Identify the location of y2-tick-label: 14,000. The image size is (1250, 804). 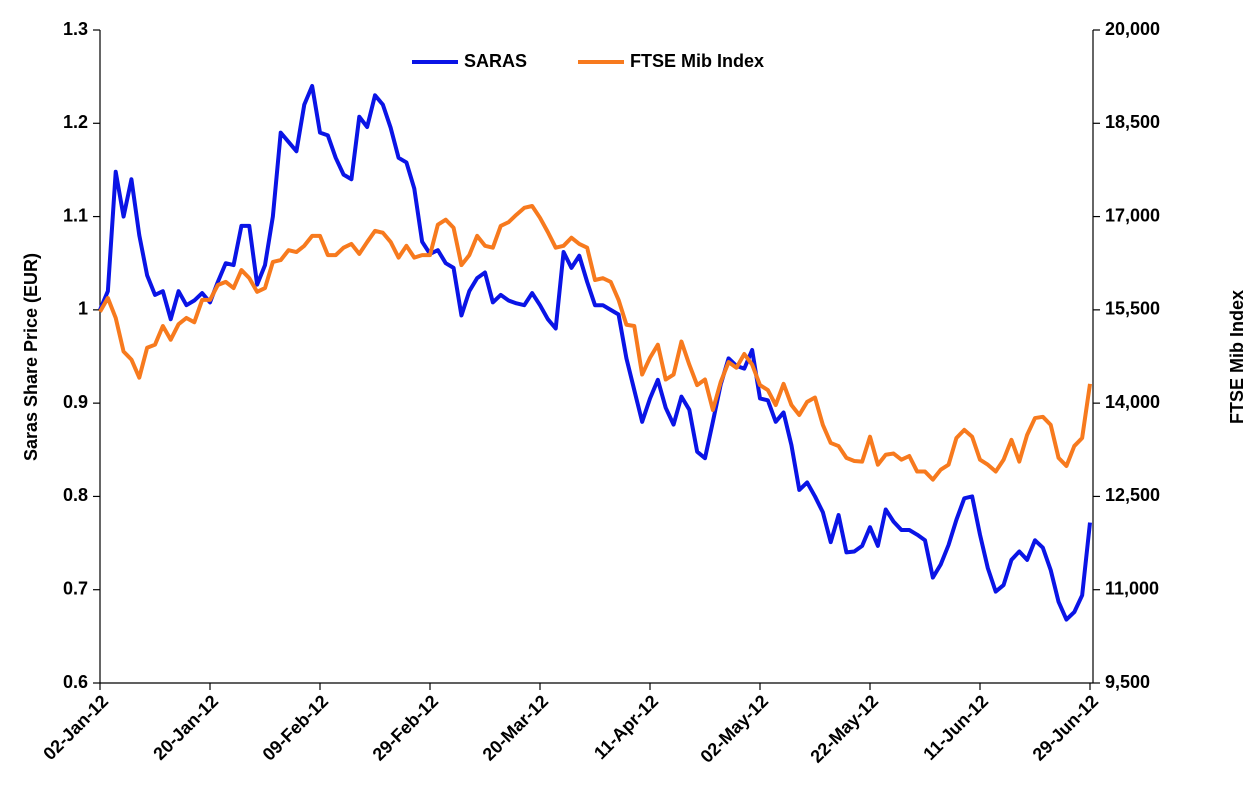
(1132, 402).